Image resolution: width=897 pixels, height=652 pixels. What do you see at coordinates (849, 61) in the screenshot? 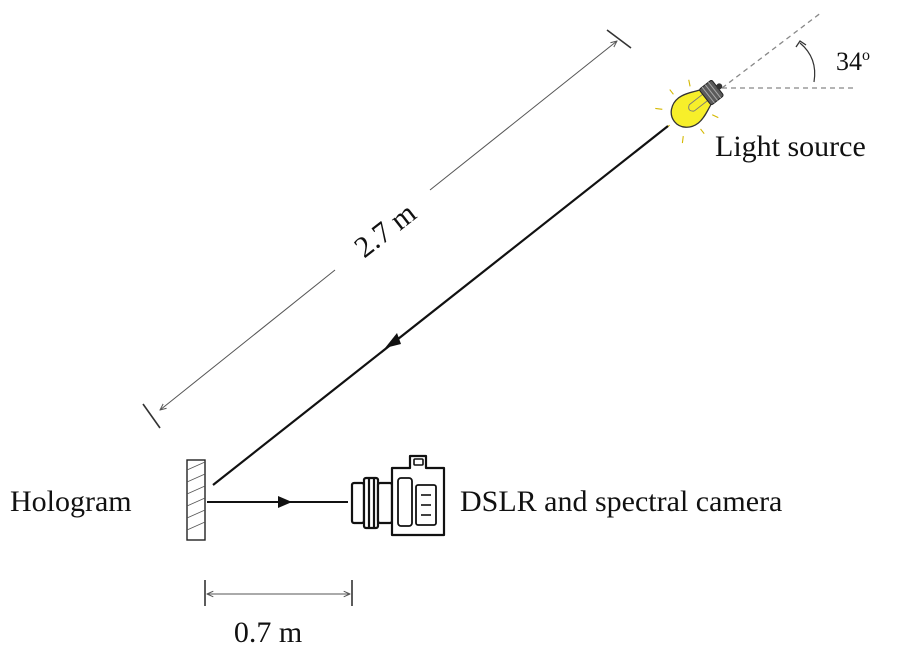
I see `angle-value: 34` at bounding box center [849, 61].